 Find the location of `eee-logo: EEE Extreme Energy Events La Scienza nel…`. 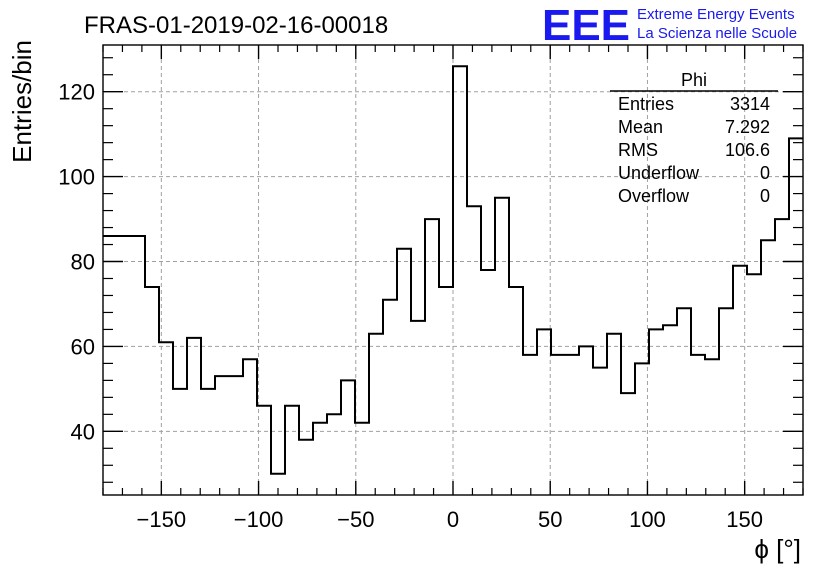

eee-logo: EEE Extreme Energy Events La Scienza nel… is located at coordinates (669, 25).